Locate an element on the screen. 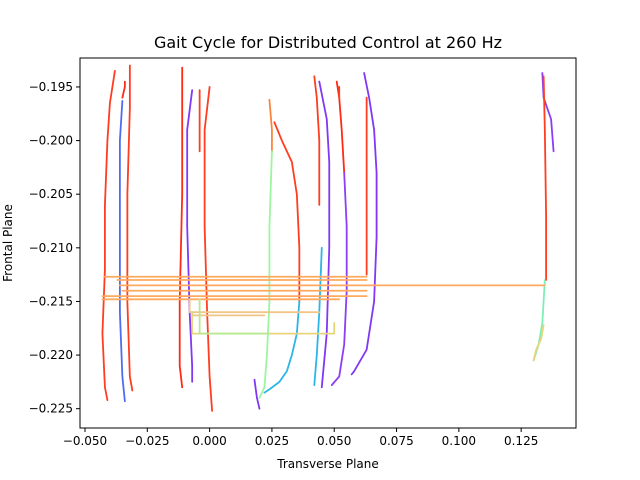 This screenshot has width=640, height=480. y-tick-label: −0.200 is located at coordinates (51, 141).